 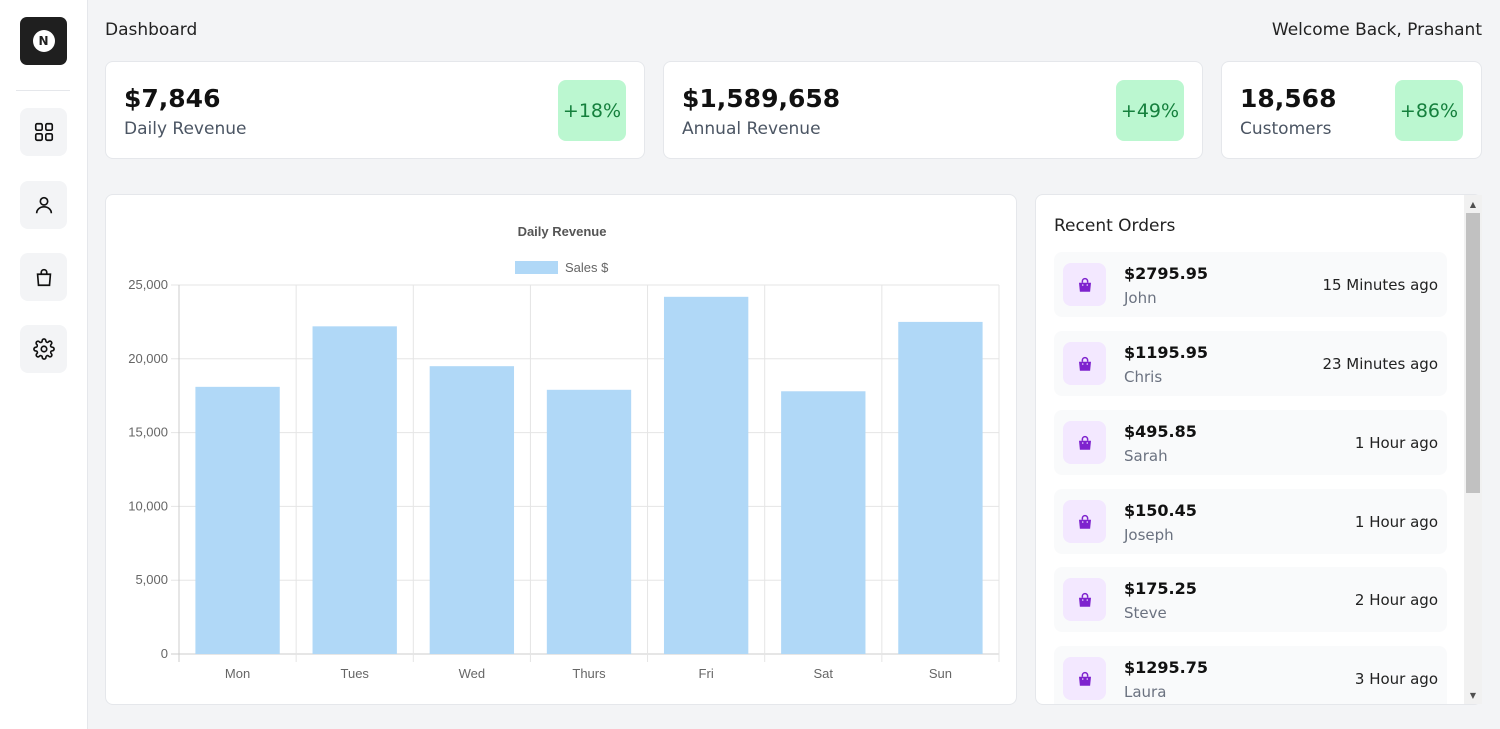 I want to click on bar-mon, so click(x=237, y=520).